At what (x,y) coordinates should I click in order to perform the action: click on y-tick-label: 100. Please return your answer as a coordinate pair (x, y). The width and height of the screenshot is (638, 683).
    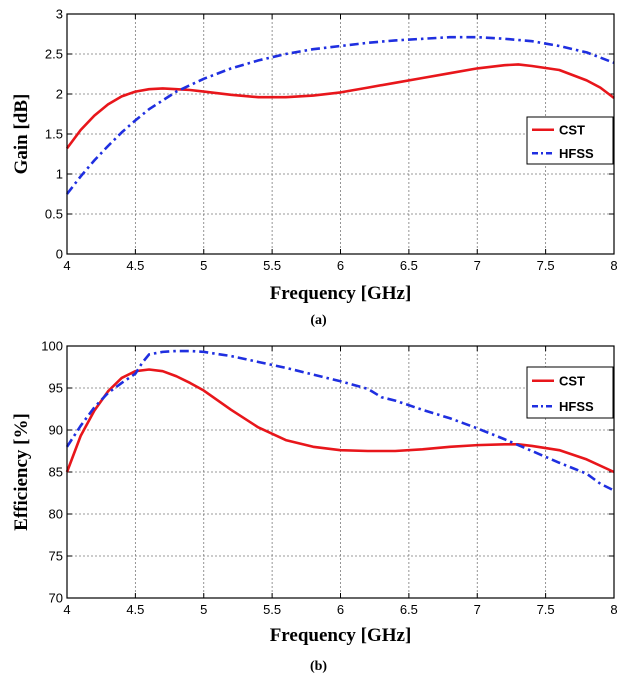
    Looking at the image, I should click on (52, 346).